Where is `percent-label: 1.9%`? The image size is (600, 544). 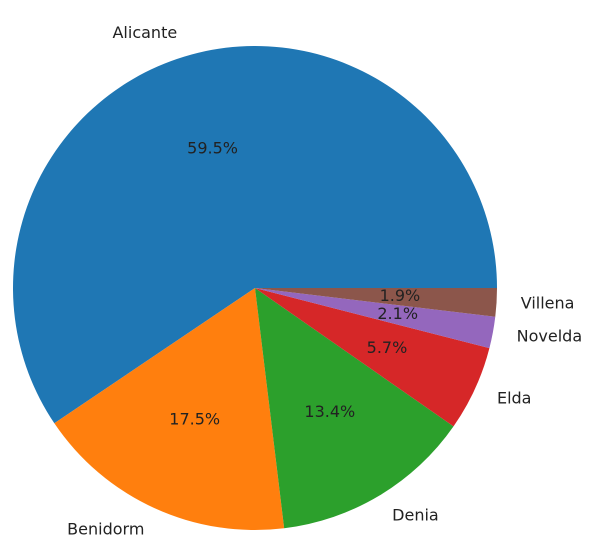 percent-label: 1.9% is located at coordinates (400, 295).